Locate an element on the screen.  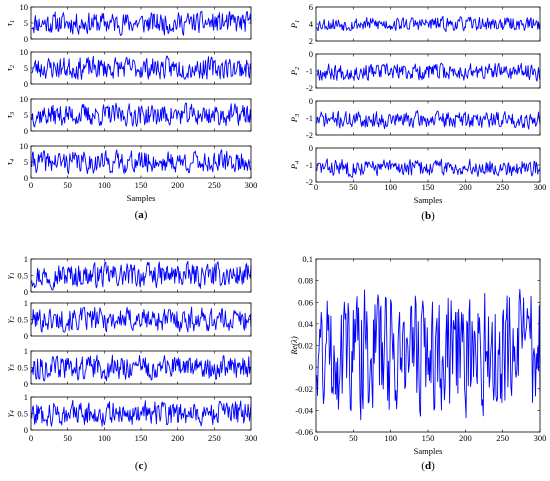
y-tick-label: -0.04 is located at coordinates (304, 410).